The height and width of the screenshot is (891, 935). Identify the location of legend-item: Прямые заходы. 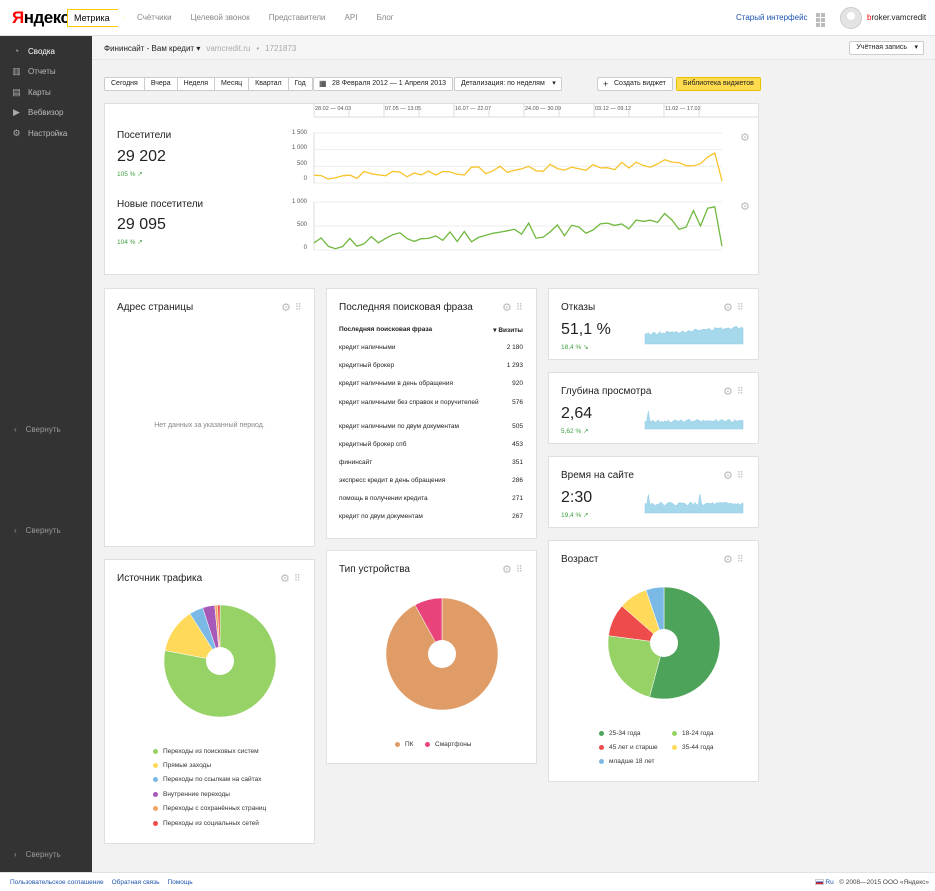
(182, 765).